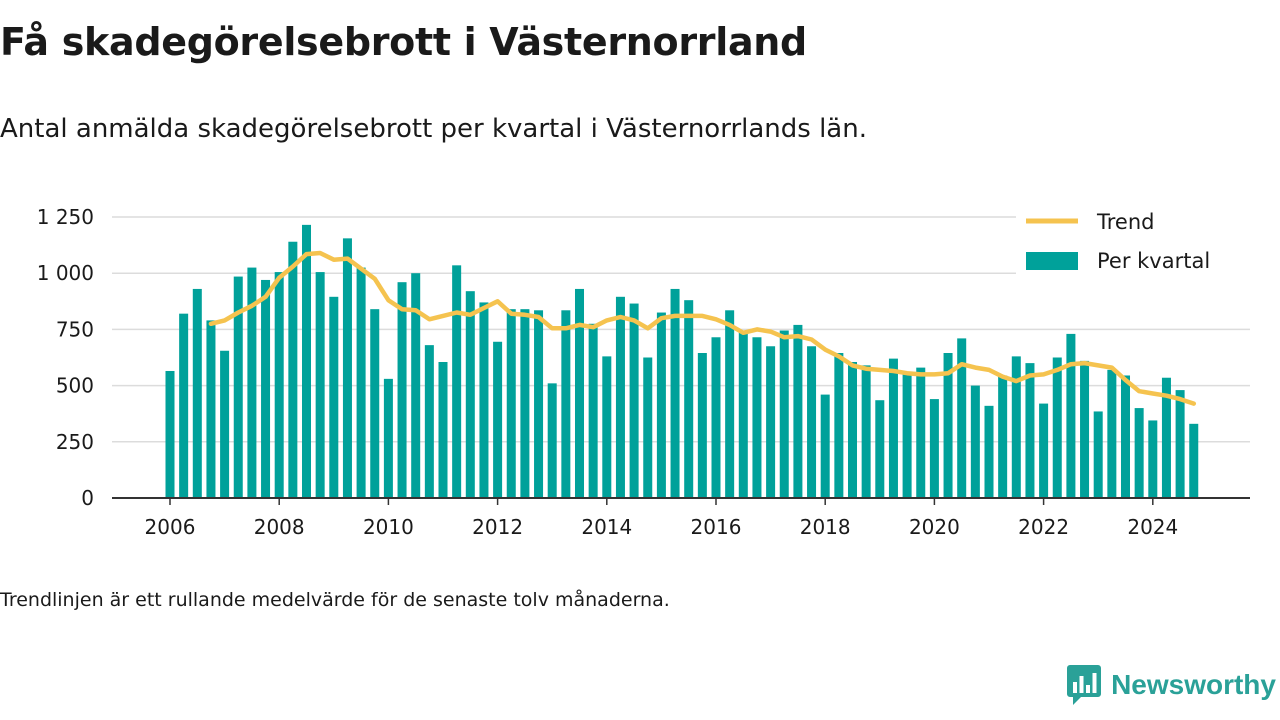 This screenshot has width=1280, height=720. What do you see at coordinates (1193, 684) in the screenshot?
I see `brand-name: Newsworthy` at bounding box center [1193, 684].